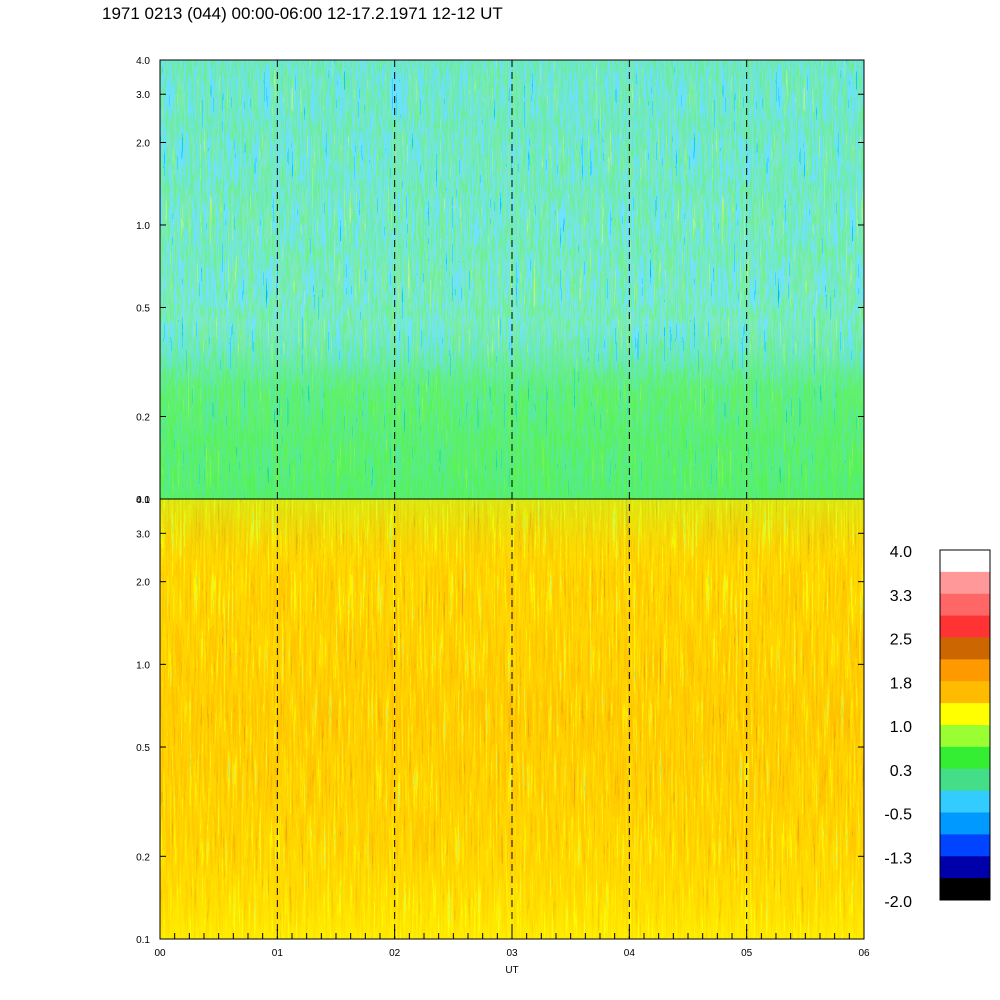 The height and width of the screenshot is (1000, 1000). What do you see at coordinates (395, 953) in the screenshot?
I see `x-tick-label: 02` at bounding box center [395, 953].